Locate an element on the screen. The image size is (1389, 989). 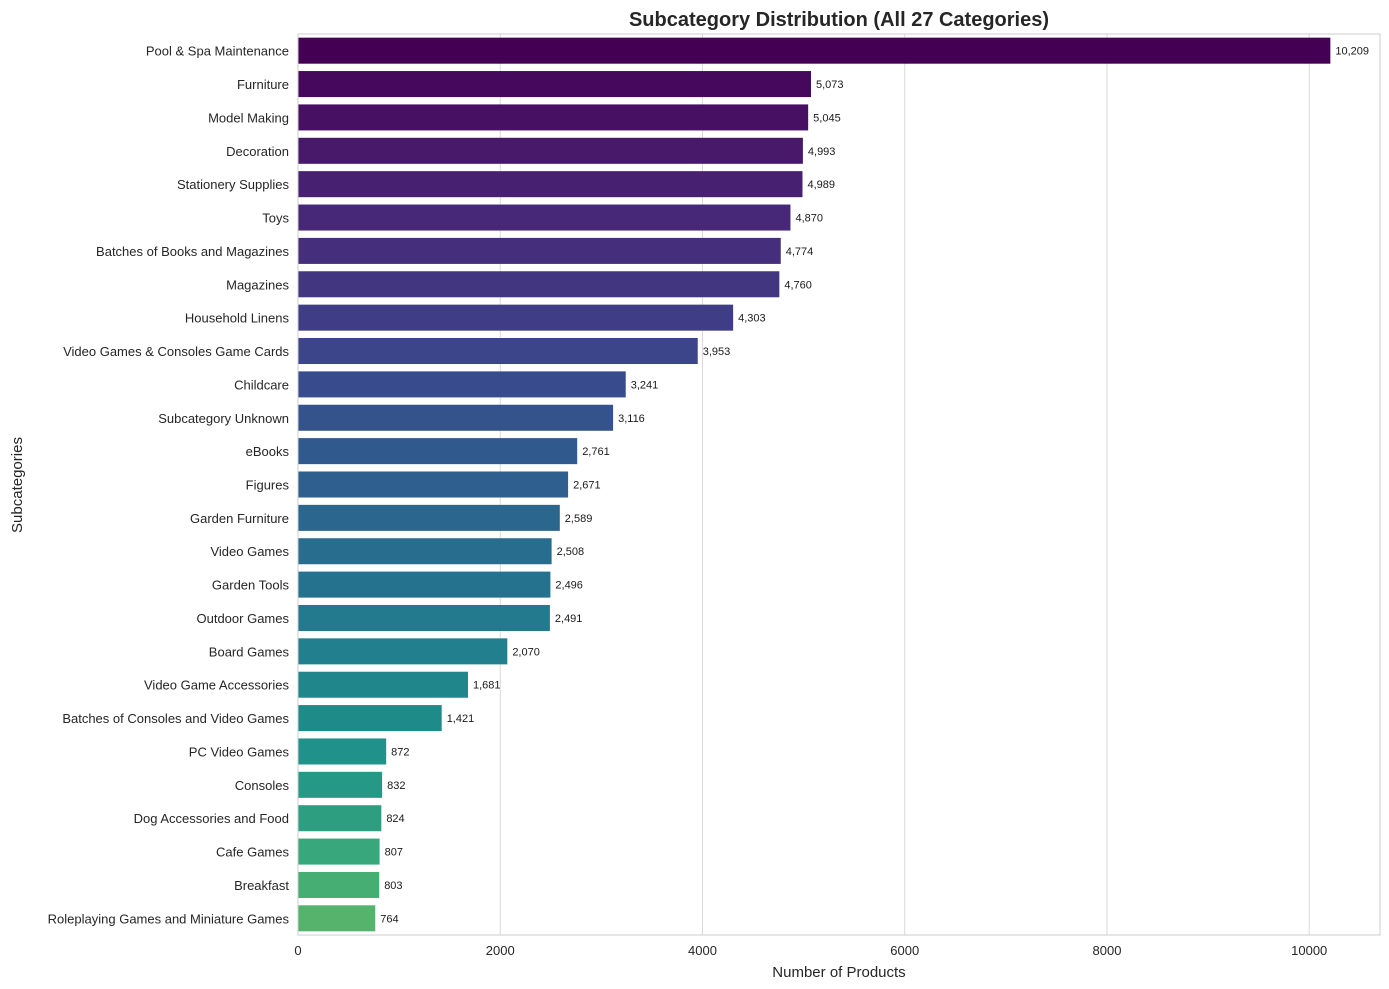
bar-value-label: 3,241 is located at coordinates (645, 385).